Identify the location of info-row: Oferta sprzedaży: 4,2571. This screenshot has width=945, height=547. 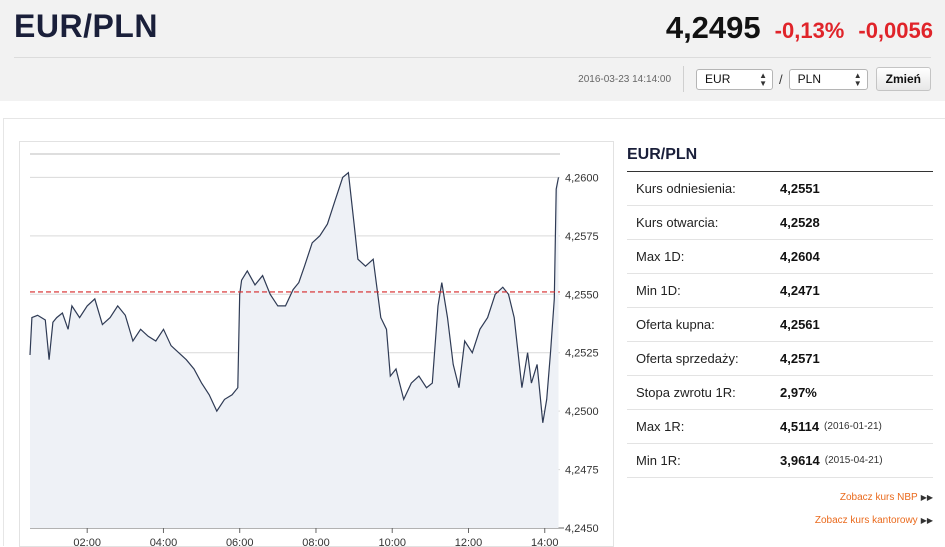
(780, 359).